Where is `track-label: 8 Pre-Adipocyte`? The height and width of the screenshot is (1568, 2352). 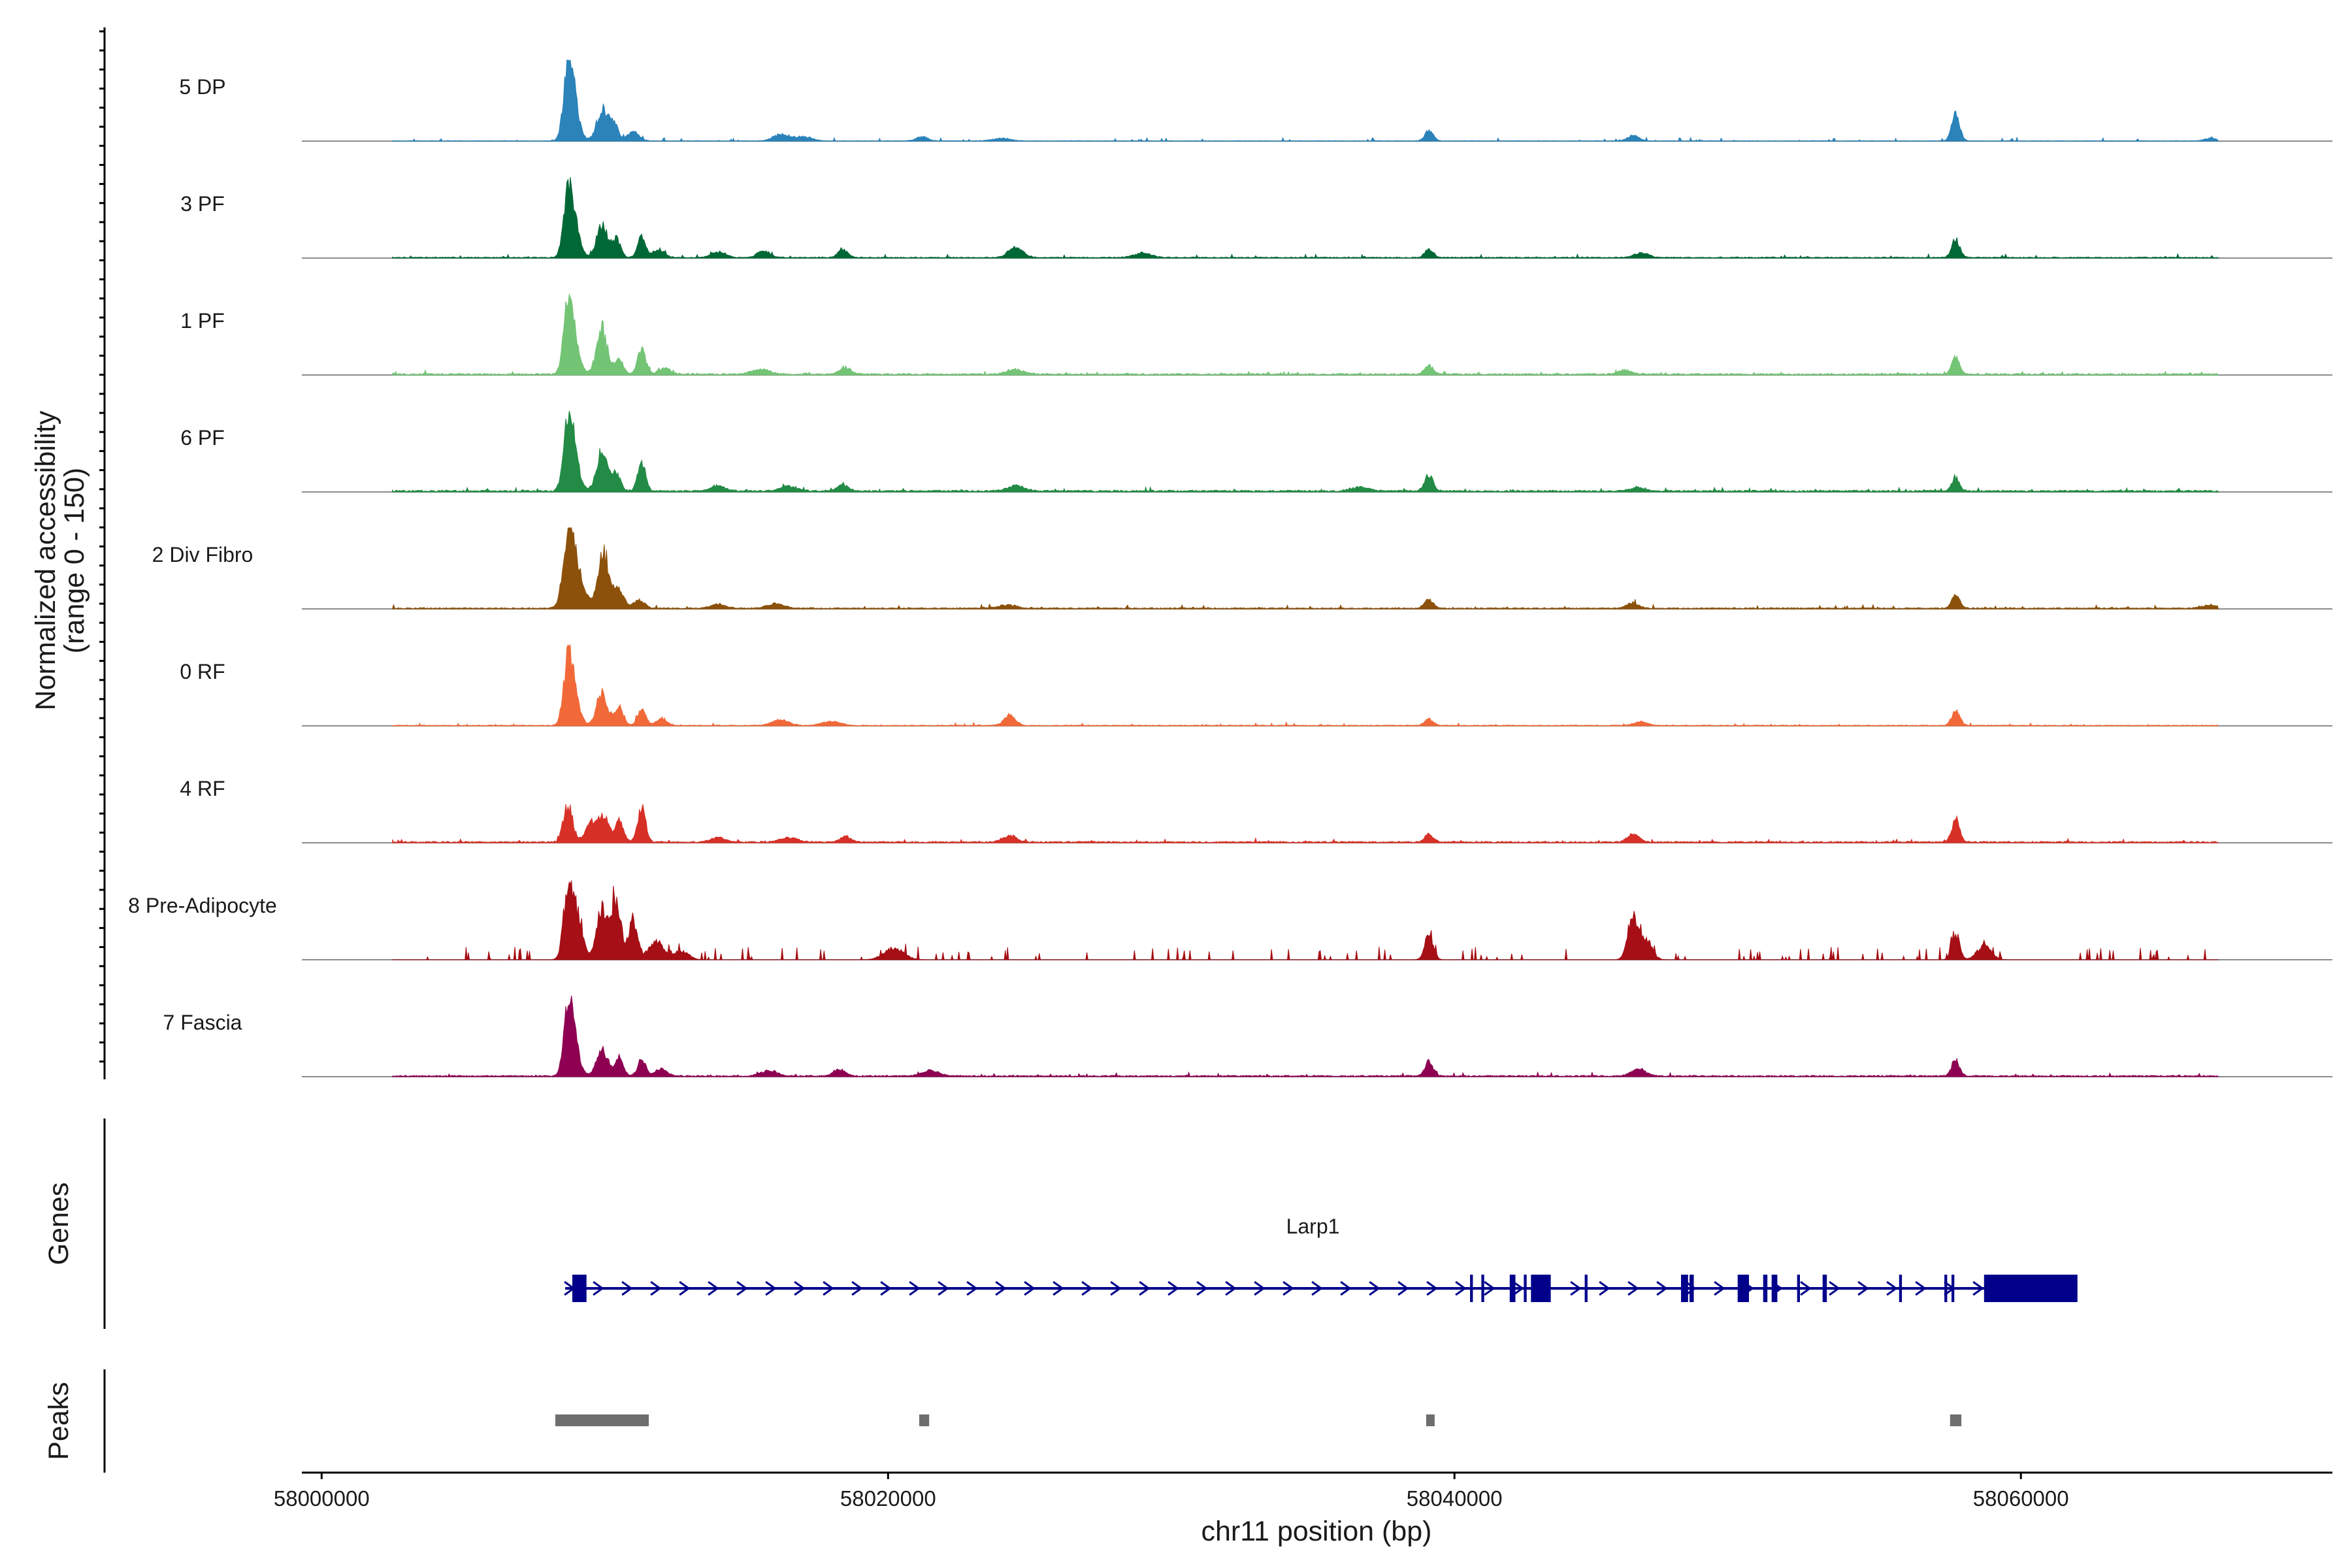
track-label: 8 Pre-Adipocyte is located at coordinates (202, 905).